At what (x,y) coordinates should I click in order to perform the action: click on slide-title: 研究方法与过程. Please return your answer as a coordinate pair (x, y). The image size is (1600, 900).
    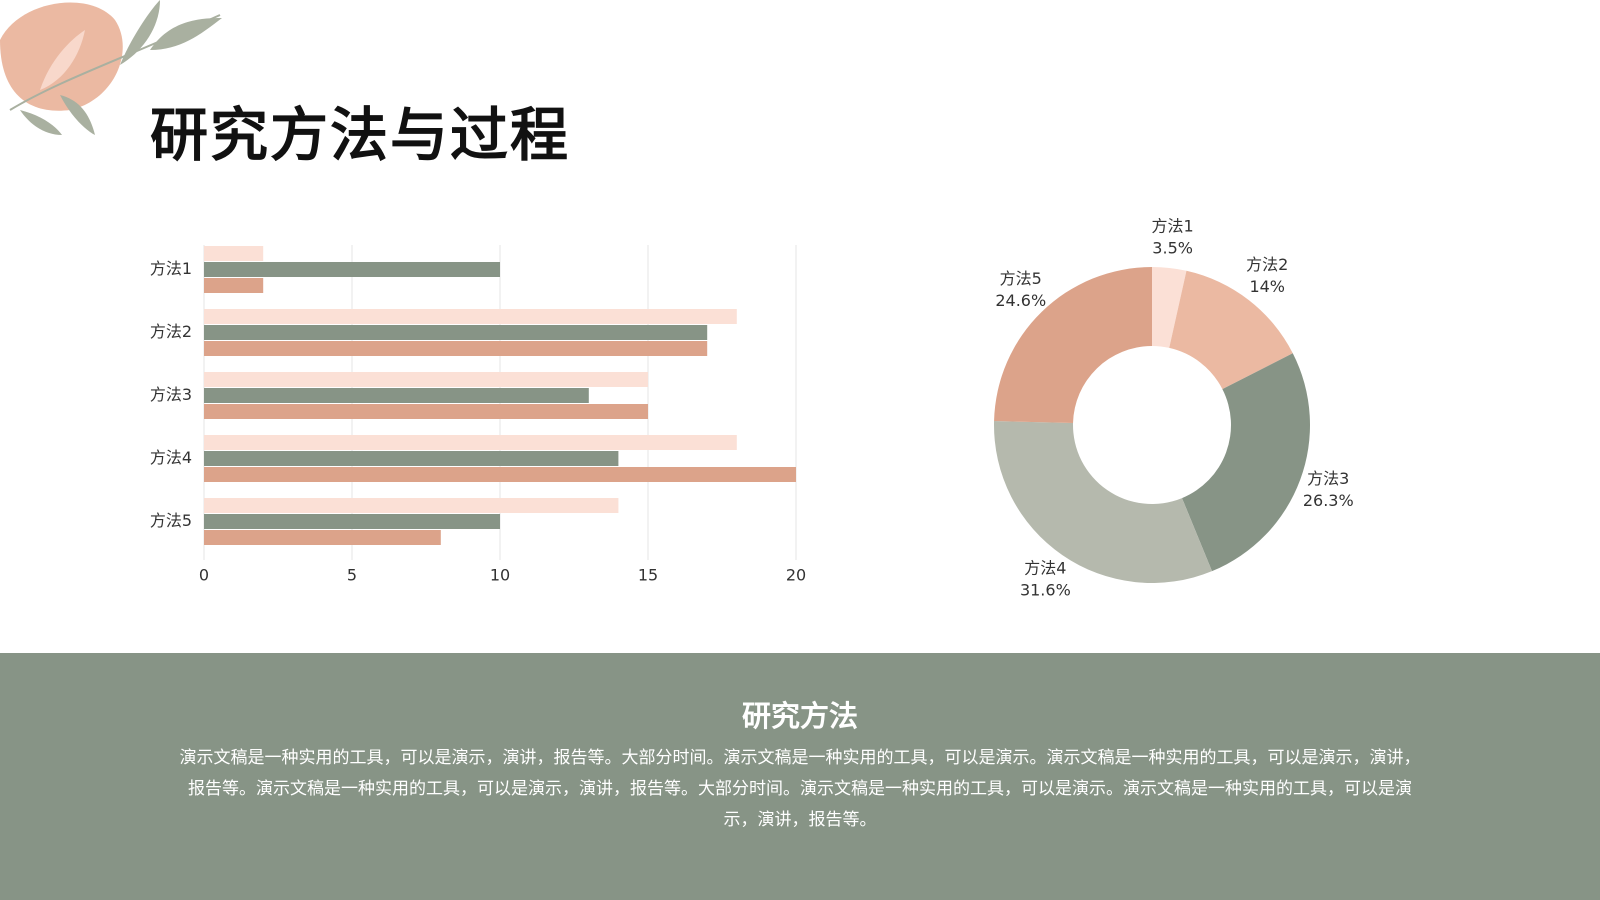
    Looking at the image, I should click on (360, 135).